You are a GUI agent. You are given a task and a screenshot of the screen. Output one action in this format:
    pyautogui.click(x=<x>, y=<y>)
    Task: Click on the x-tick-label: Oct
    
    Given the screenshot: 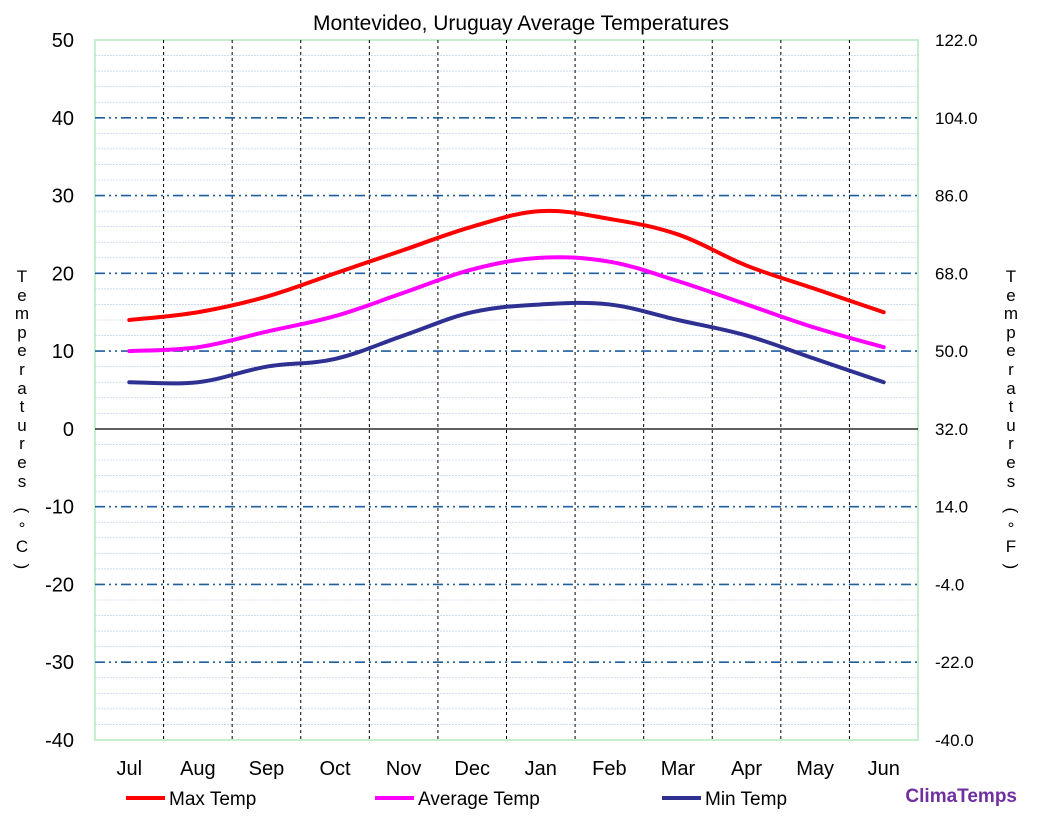 What is the action you would take?
    pyautogui.click(x=335, y=769)
    